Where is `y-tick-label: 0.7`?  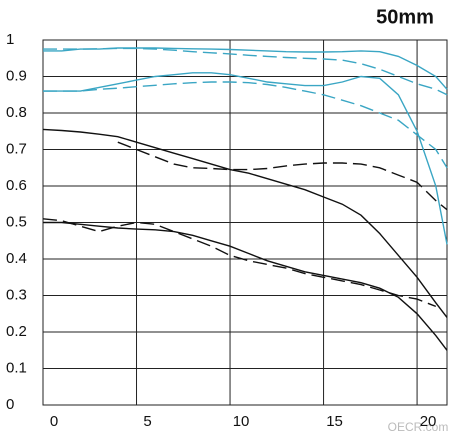 y-tick-label: 0.7 is located at coordinates (16, 148).